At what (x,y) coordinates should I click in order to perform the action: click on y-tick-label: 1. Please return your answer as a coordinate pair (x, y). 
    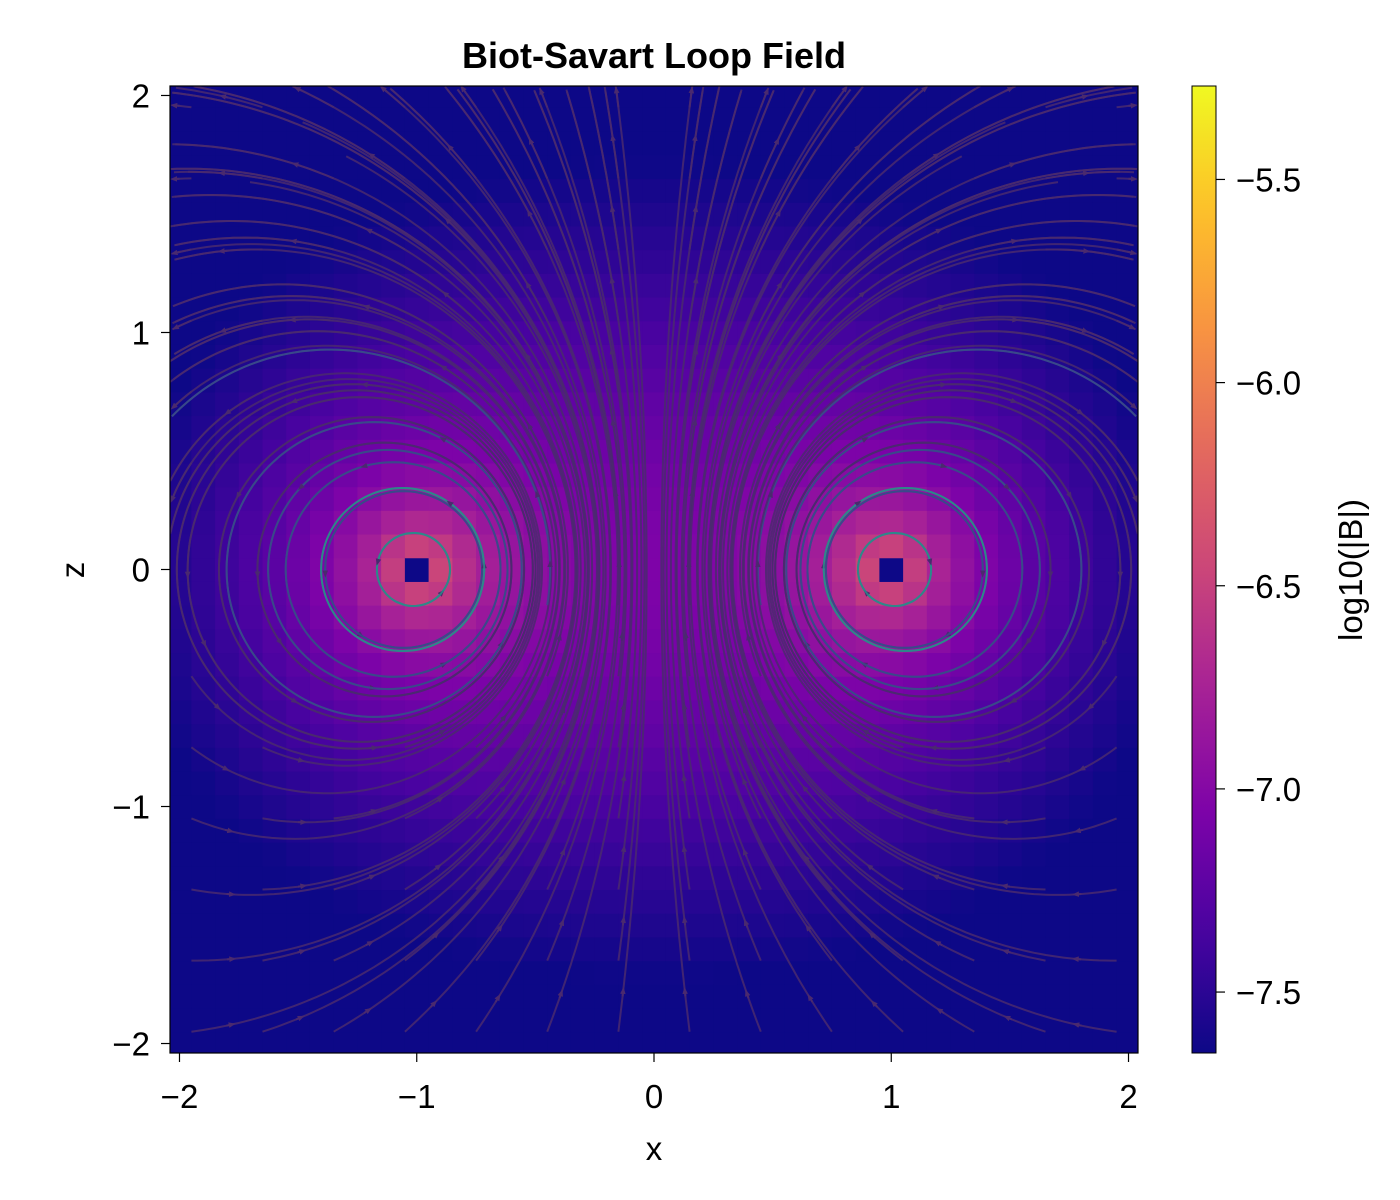
    Looking at the image, I should click on (141, 332).